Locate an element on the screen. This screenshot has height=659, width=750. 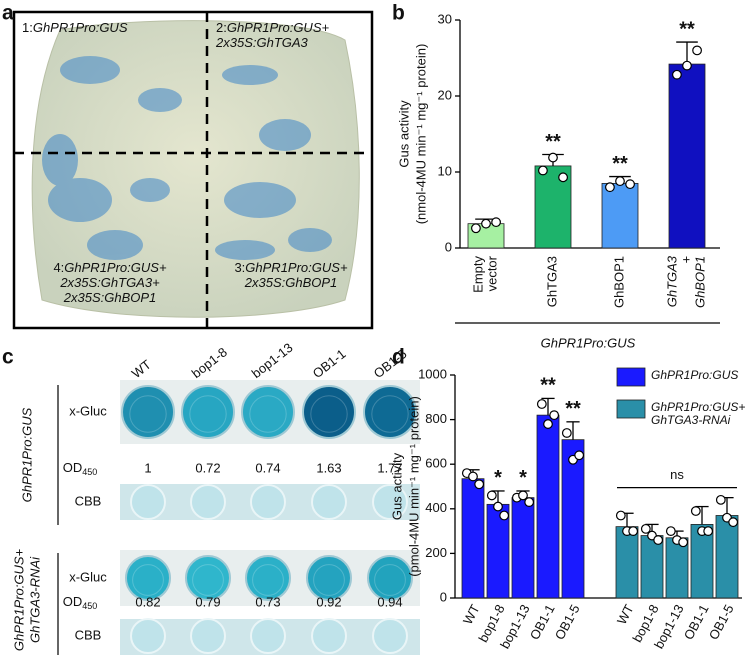
x-tick-label: GhTGA3 is located at coordinates (551, 281).